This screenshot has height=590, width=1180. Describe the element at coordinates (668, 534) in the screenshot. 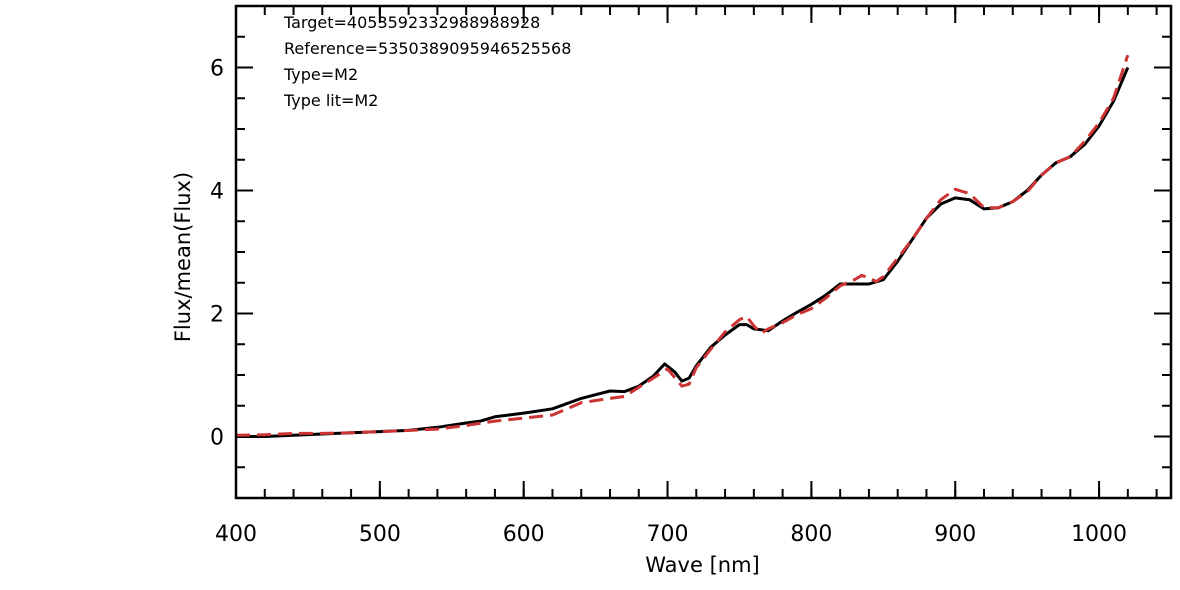

I see `x-tick-label: 700` at that location.